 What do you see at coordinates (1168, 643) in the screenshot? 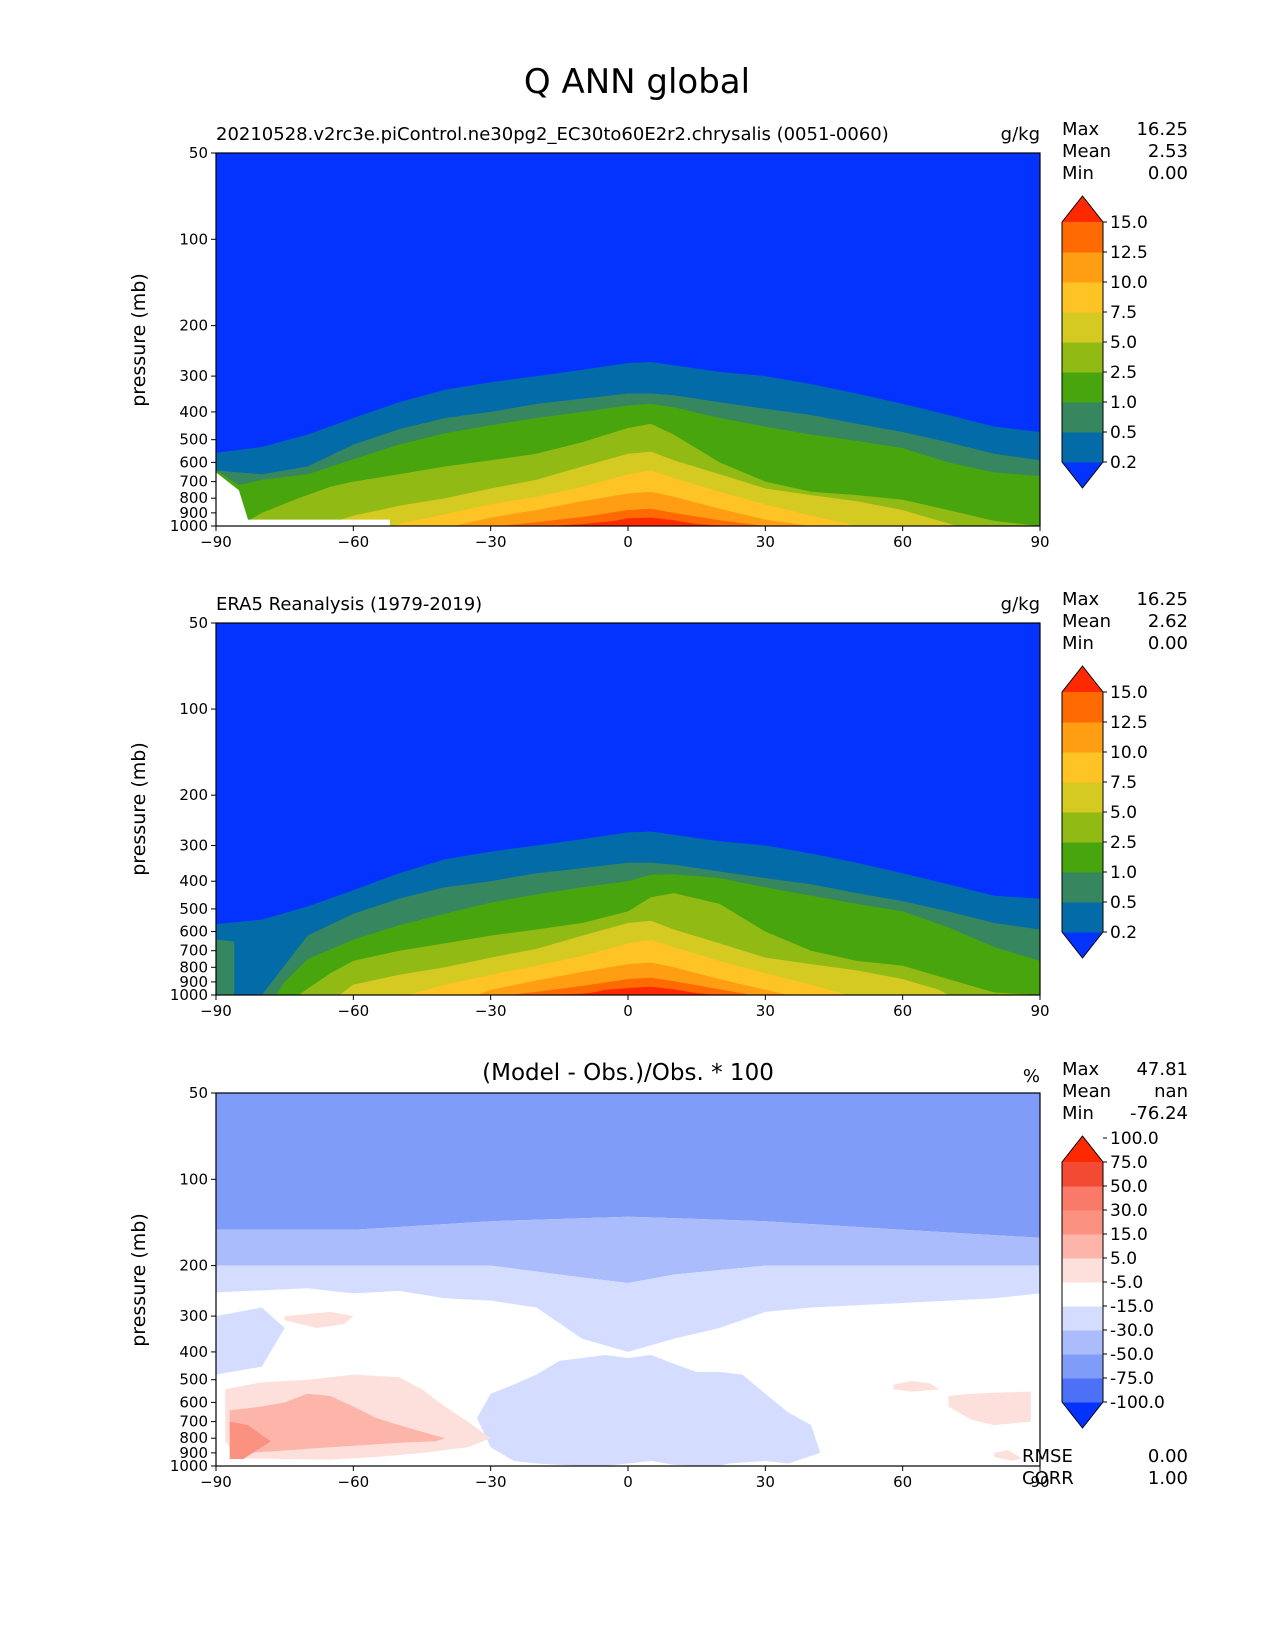
I see `min-value: 0.00` at bounding box center [1168, 643].